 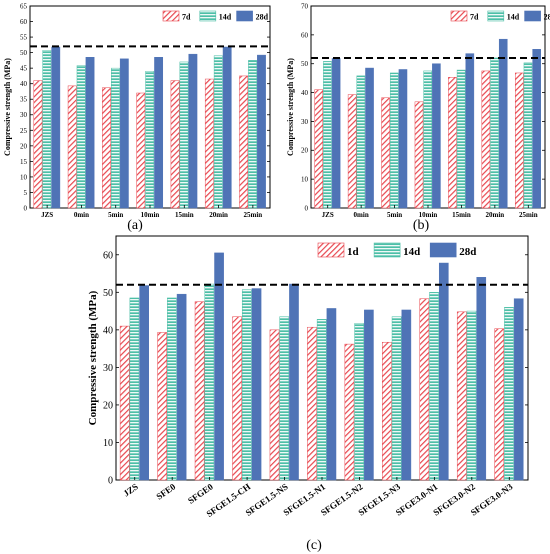 What do you see at coordinates (24, 162) in the screenshot?
I see `y-tick-label: 15` at bounding box center [24, 162].